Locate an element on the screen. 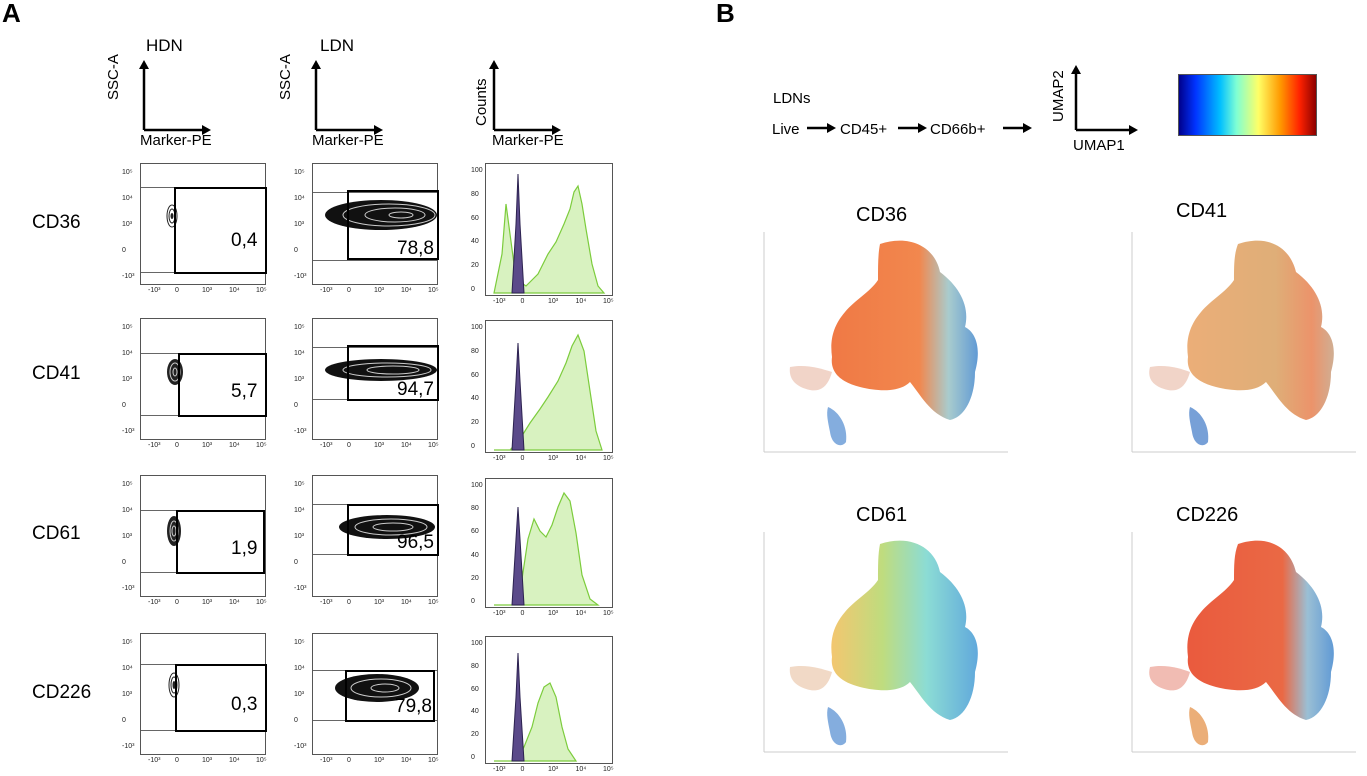  isotype-histogram-curve is located at coordinates (518, 556).